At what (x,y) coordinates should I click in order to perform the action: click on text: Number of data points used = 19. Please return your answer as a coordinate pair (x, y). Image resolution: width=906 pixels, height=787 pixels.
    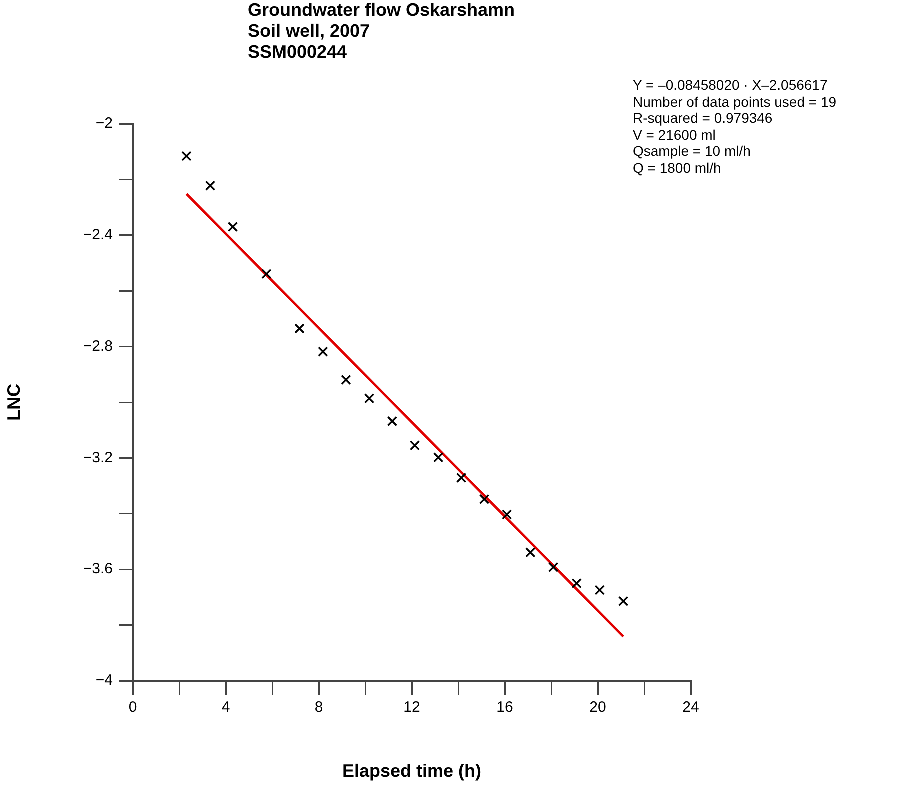
    Looking at the image, I should click on (735, 102).